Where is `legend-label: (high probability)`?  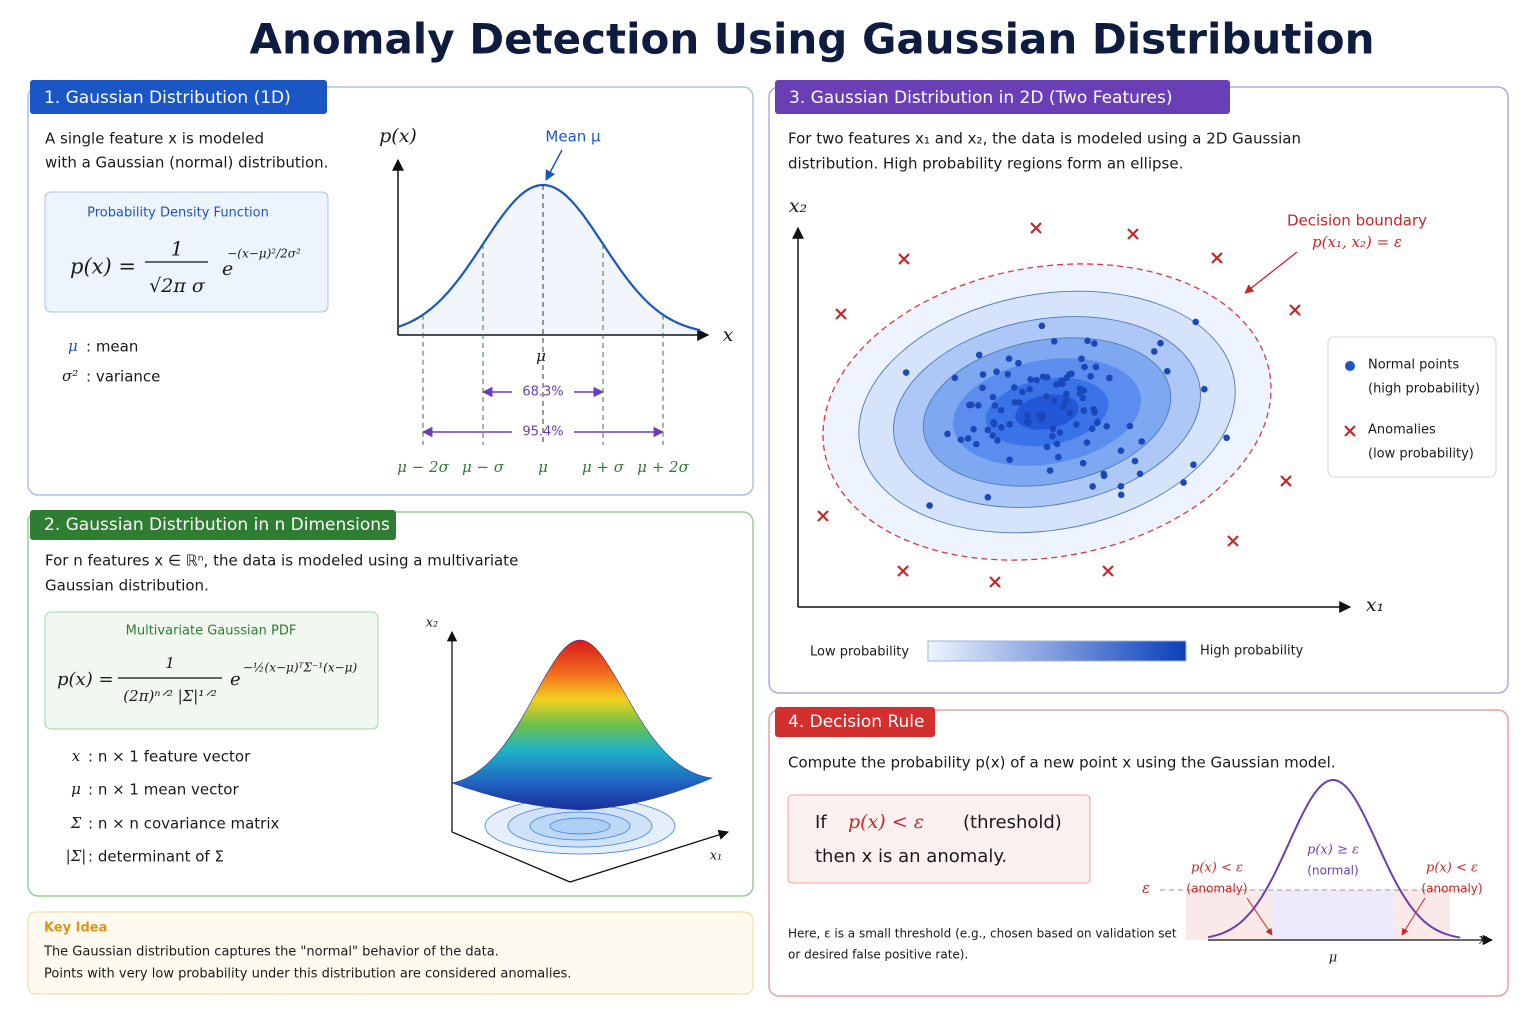 legend-label: (high probability) is located at coordinates (1424, 389).